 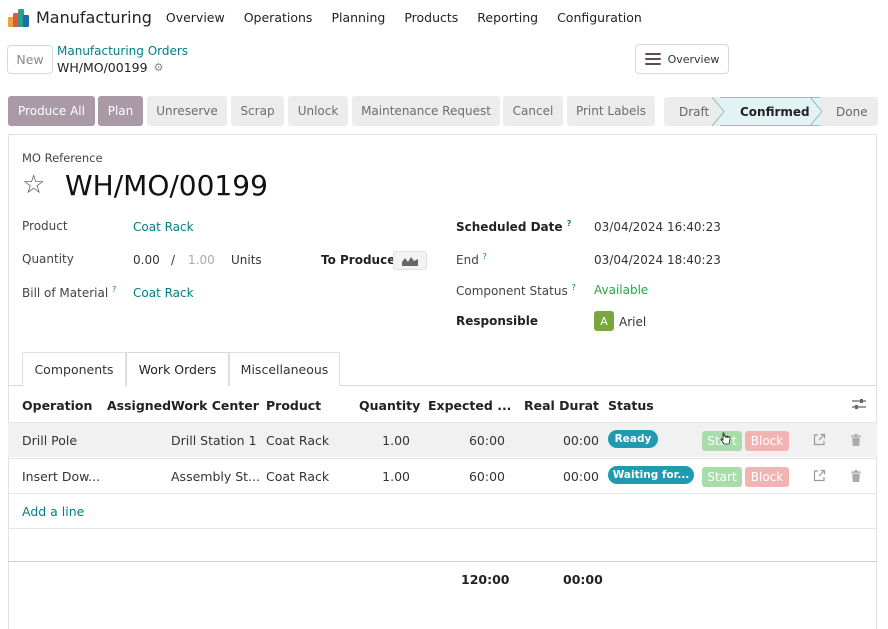 What do you see at coordinates (599, 17) in the screenshot?
I see `menu-configuration: Configuration` at bounding box center [599, 17].